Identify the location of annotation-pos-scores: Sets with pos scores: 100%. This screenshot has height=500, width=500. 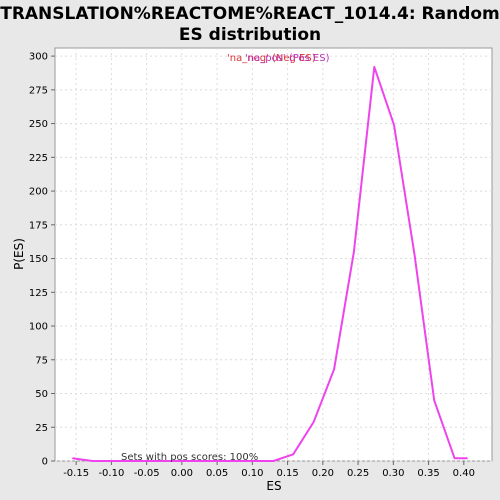
(189, 457).